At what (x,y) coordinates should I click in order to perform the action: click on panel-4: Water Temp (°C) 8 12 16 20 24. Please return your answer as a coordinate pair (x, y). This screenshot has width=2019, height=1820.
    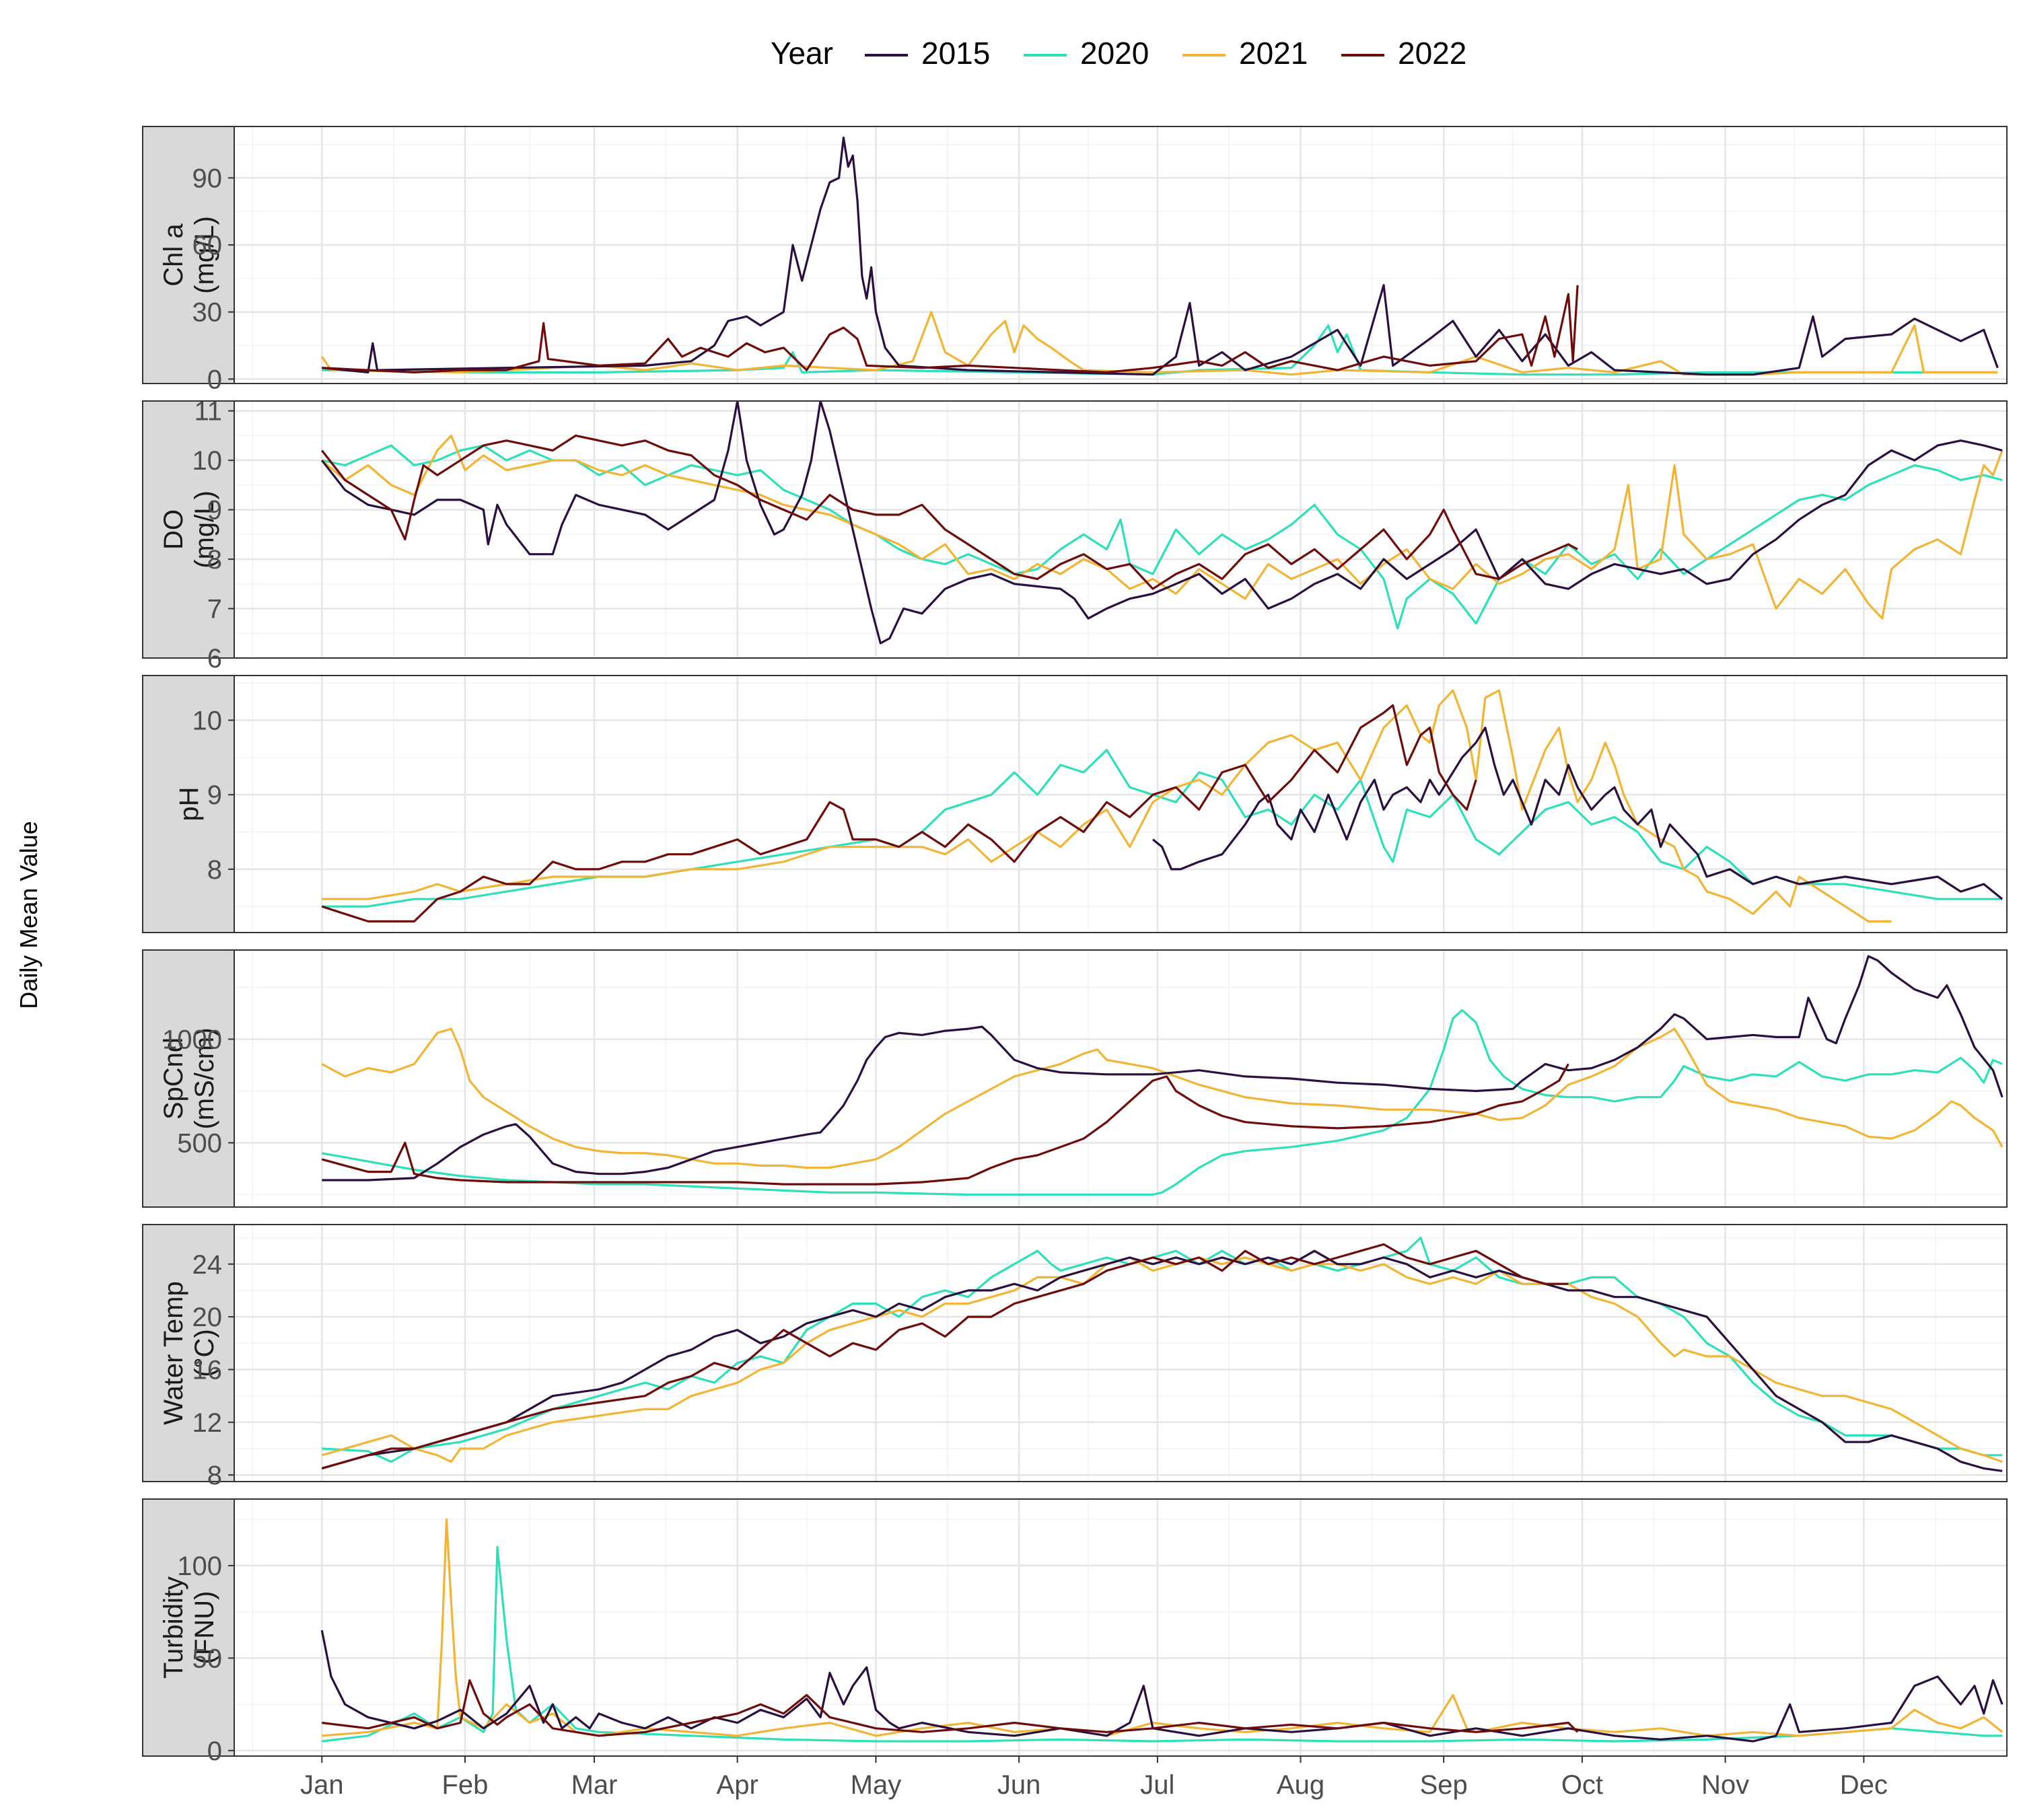
    Looking at the image, I should click on (1075, 1357).